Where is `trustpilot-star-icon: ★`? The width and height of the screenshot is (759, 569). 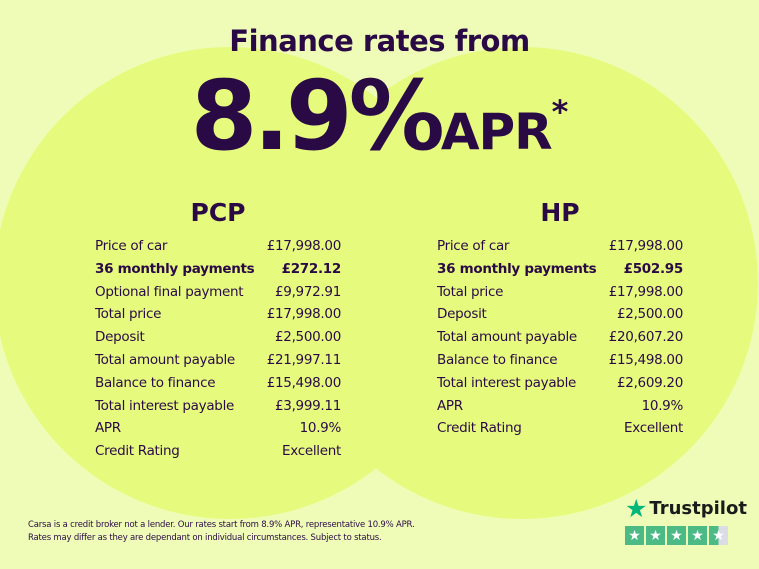 trustpilot-star-icon: ★ is located at coordinates (636, 508).